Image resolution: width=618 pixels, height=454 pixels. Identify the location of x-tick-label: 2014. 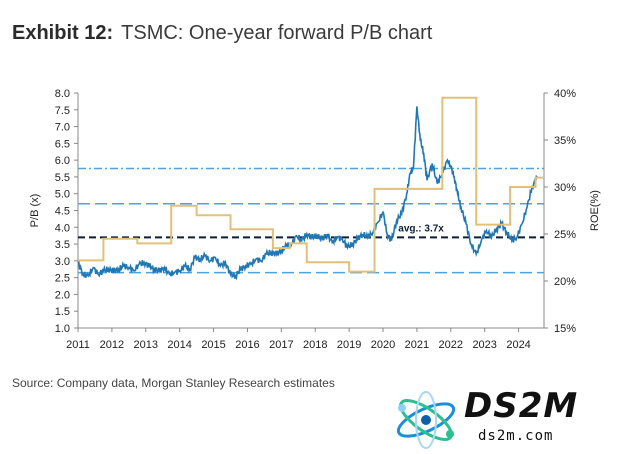
(179, 345).